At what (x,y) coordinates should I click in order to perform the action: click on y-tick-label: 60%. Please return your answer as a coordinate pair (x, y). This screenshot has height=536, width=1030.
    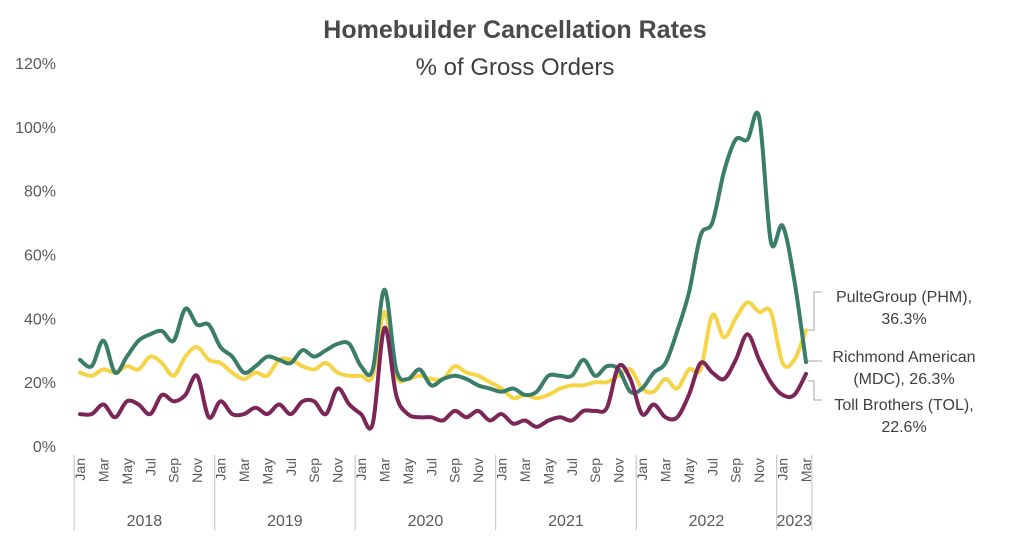
    Looking at the image, I should click on (40, 256).